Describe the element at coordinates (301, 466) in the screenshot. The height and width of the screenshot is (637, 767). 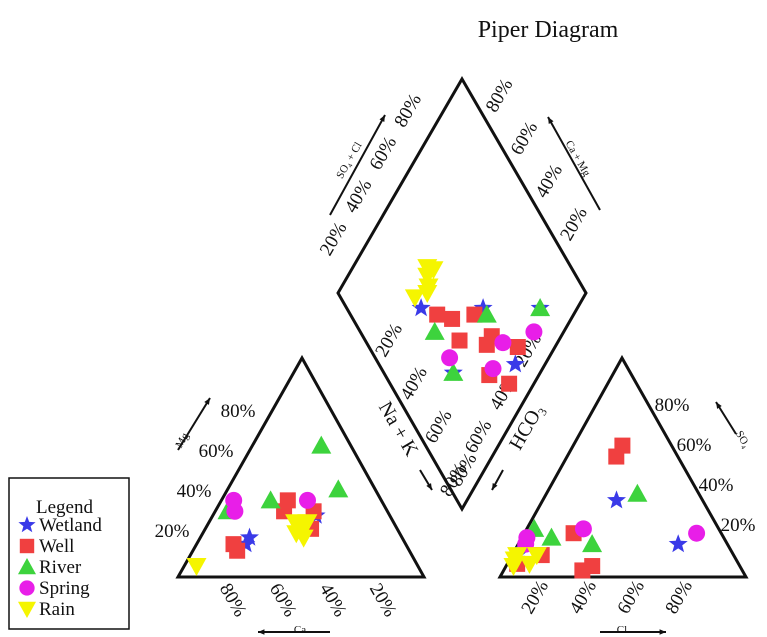
I see `cation-triangle` at that location.